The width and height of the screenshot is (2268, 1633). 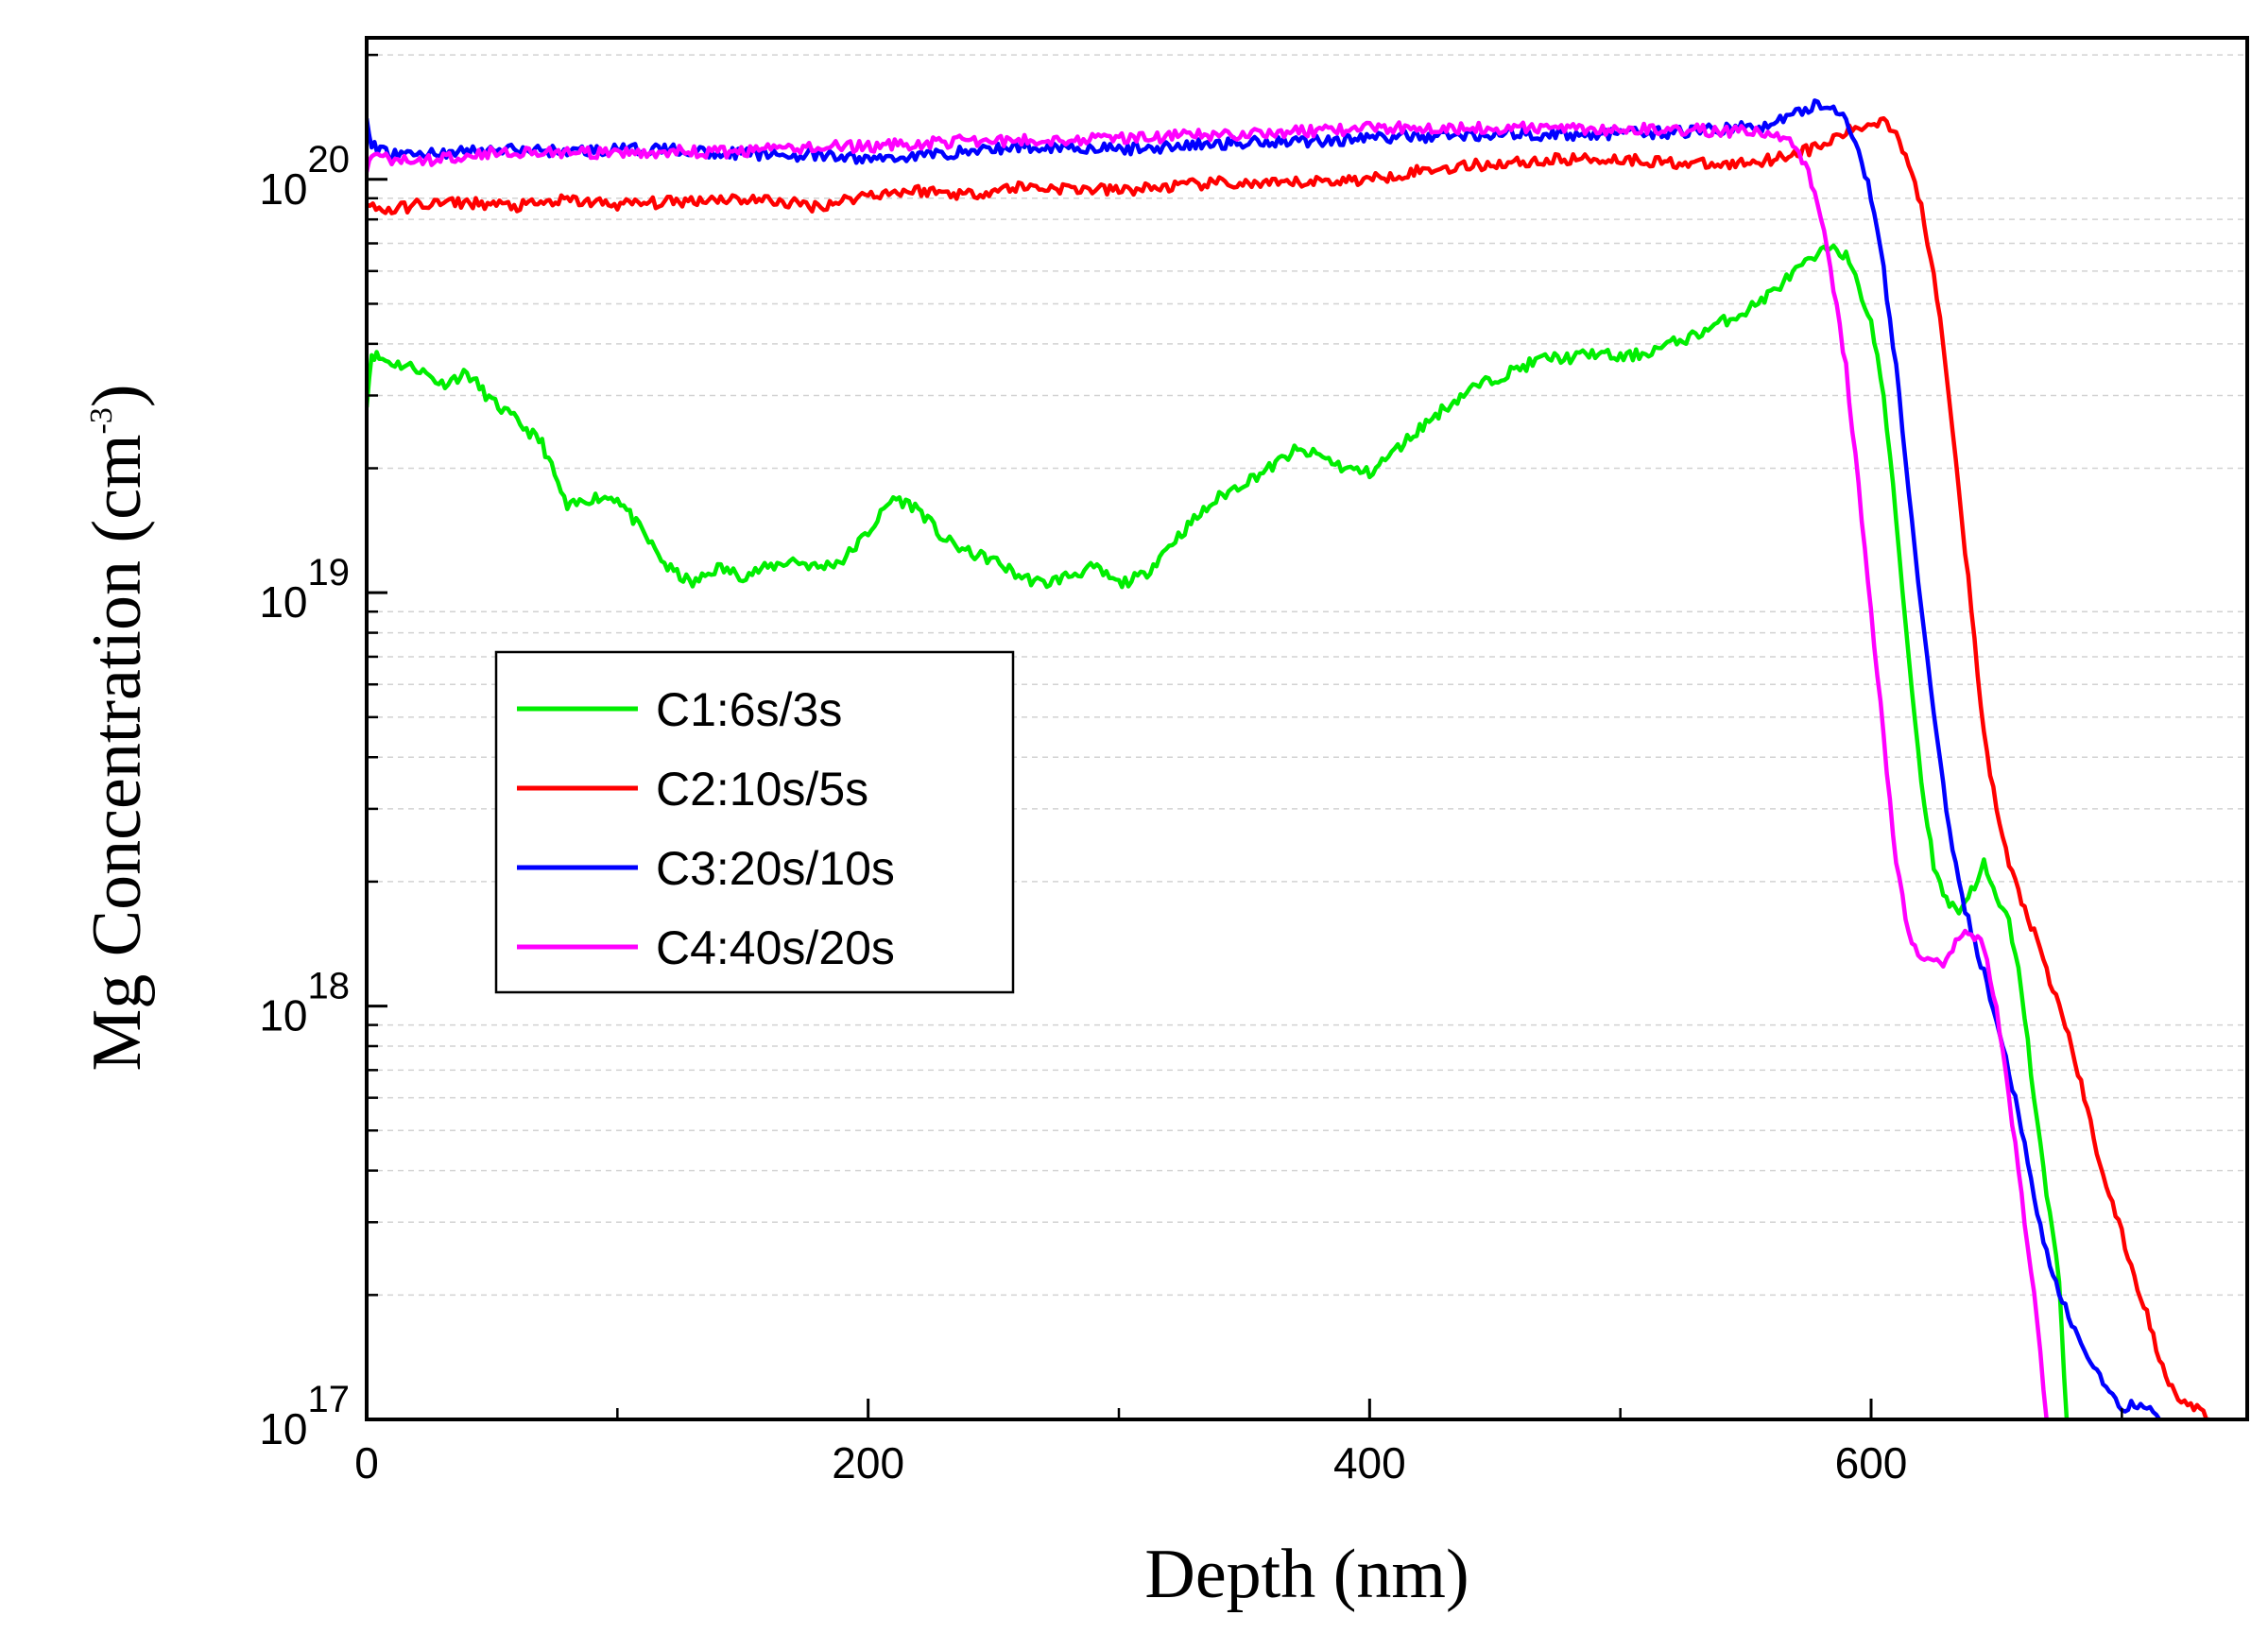 I want to click on x-tick-label: 0, so click(x=366, y=1462).